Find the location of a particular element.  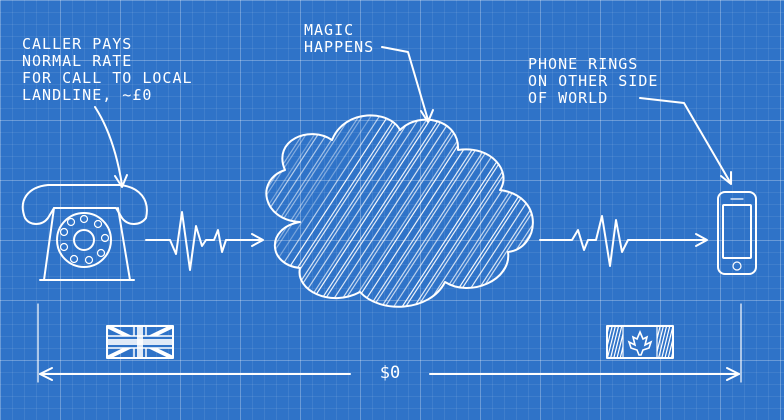

phone-rings-line-1: PHONE RINGS is located at coordinates (583, 64).